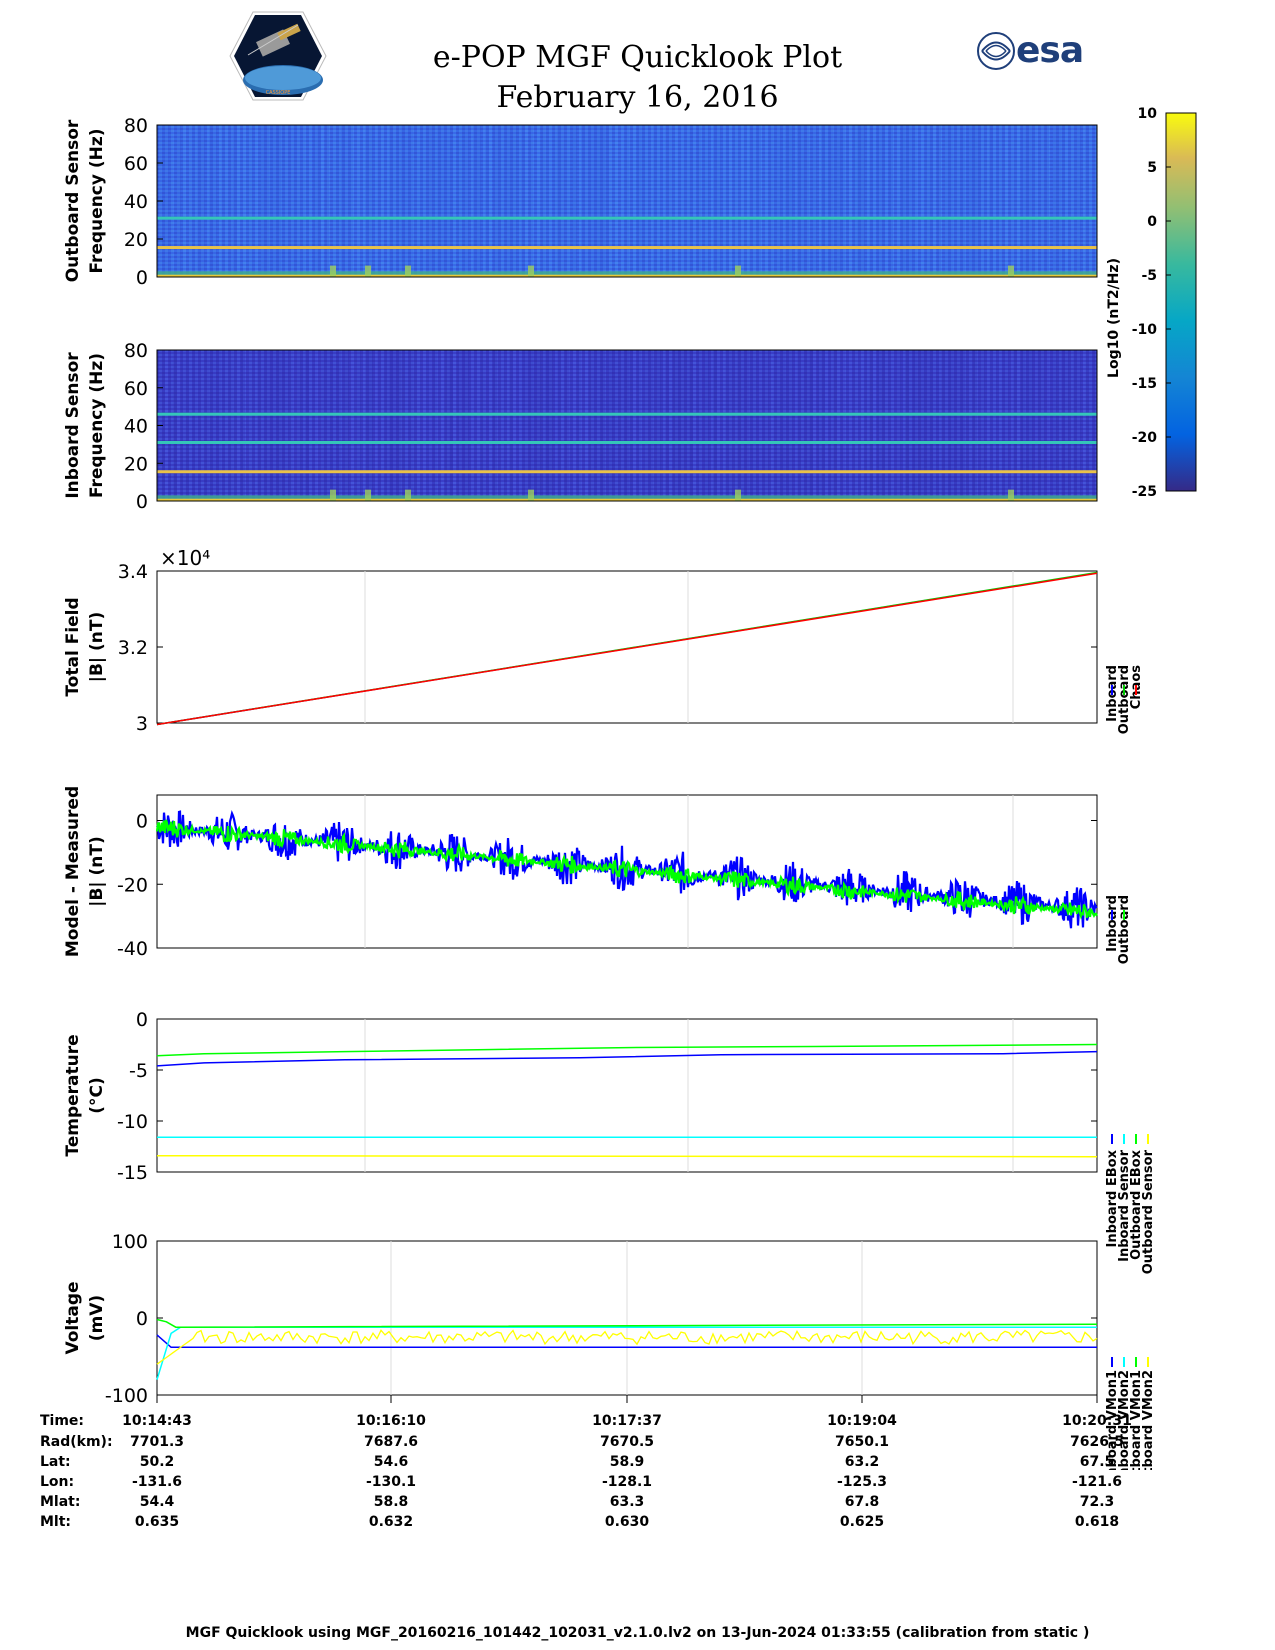 The height and width of the screenshot is (1650, 1275). What do you see at coordinates (1144, 492) in the screenshot?
I see `colorbar-tick-label: -25` at bounding box center [1144, 492].